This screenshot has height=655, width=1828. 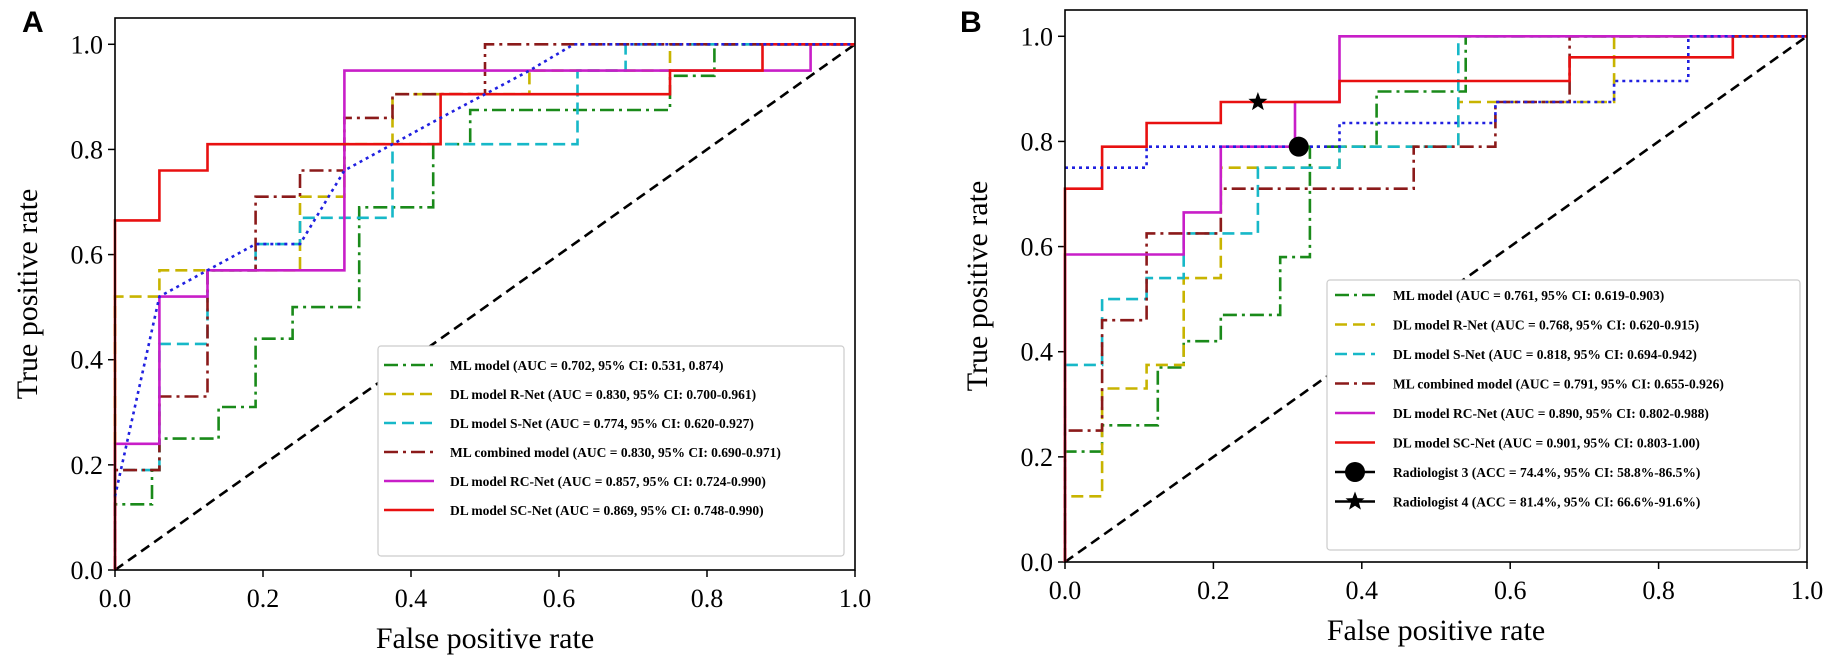 What do you see at coordinates (1298, 146) in the screenshot?
I see `radiologist-3-marker` at bounding box center [1298, 146].